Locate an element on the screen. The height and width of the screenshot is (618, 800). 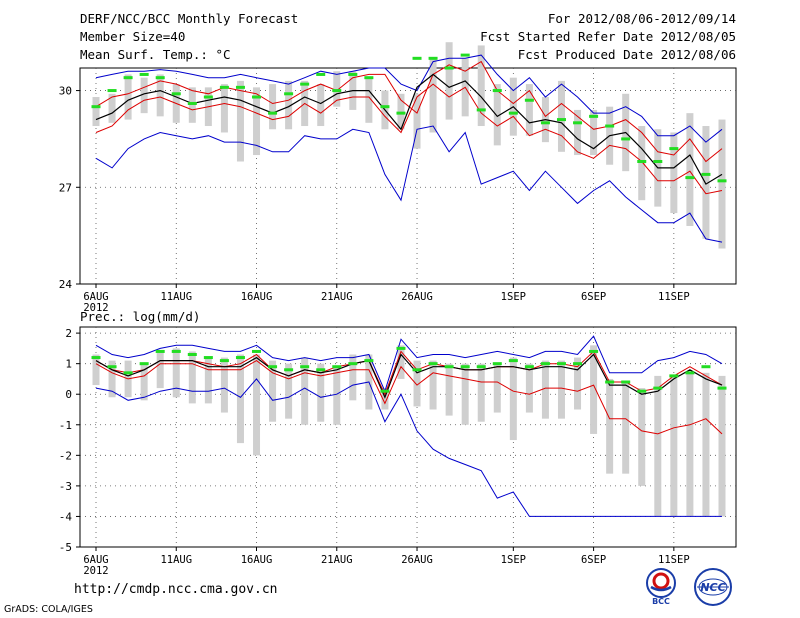
series-max-line is located at coordinates (409, 98).